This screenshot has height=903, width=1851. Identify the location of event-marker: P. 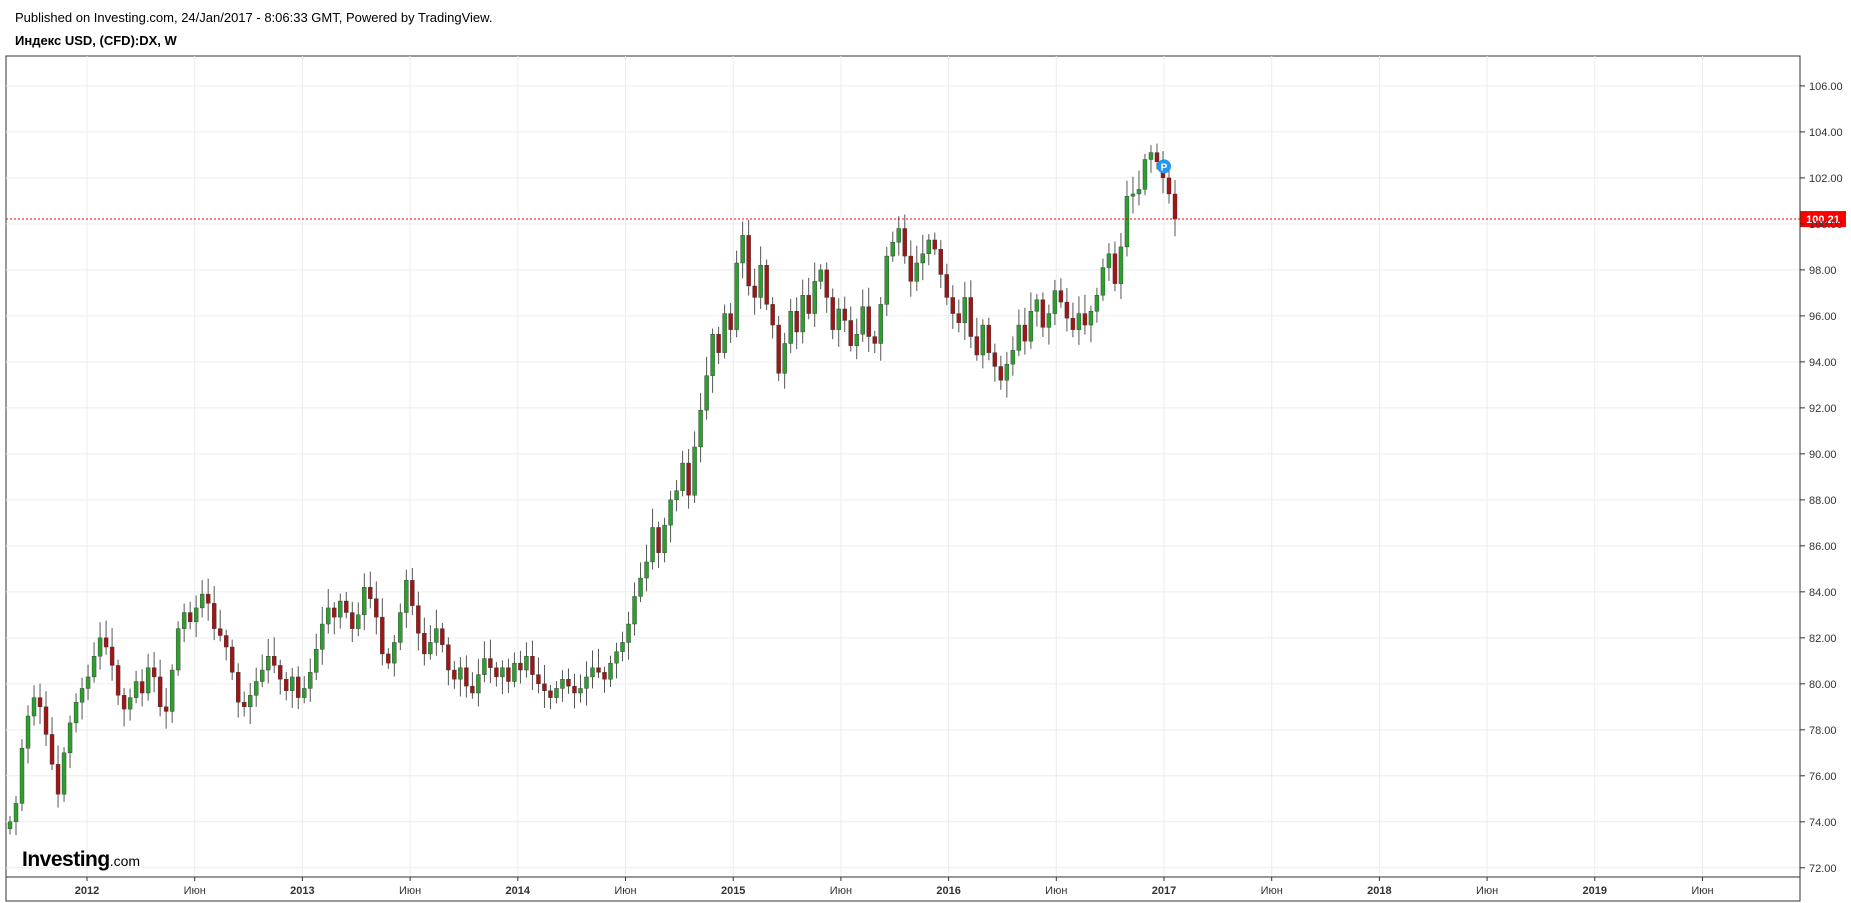
(1163, 166).